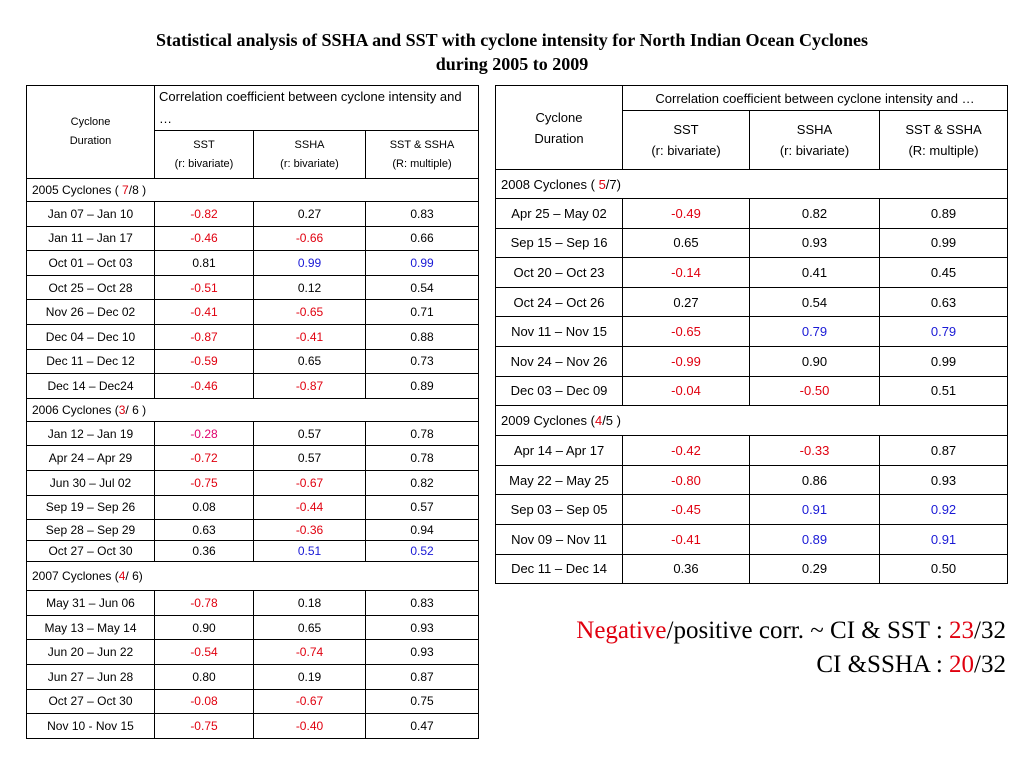  Describe the element at coordinates (309, 163) in the screenshot. I see `ssha-header-method: (r: bivariate)` at that location.